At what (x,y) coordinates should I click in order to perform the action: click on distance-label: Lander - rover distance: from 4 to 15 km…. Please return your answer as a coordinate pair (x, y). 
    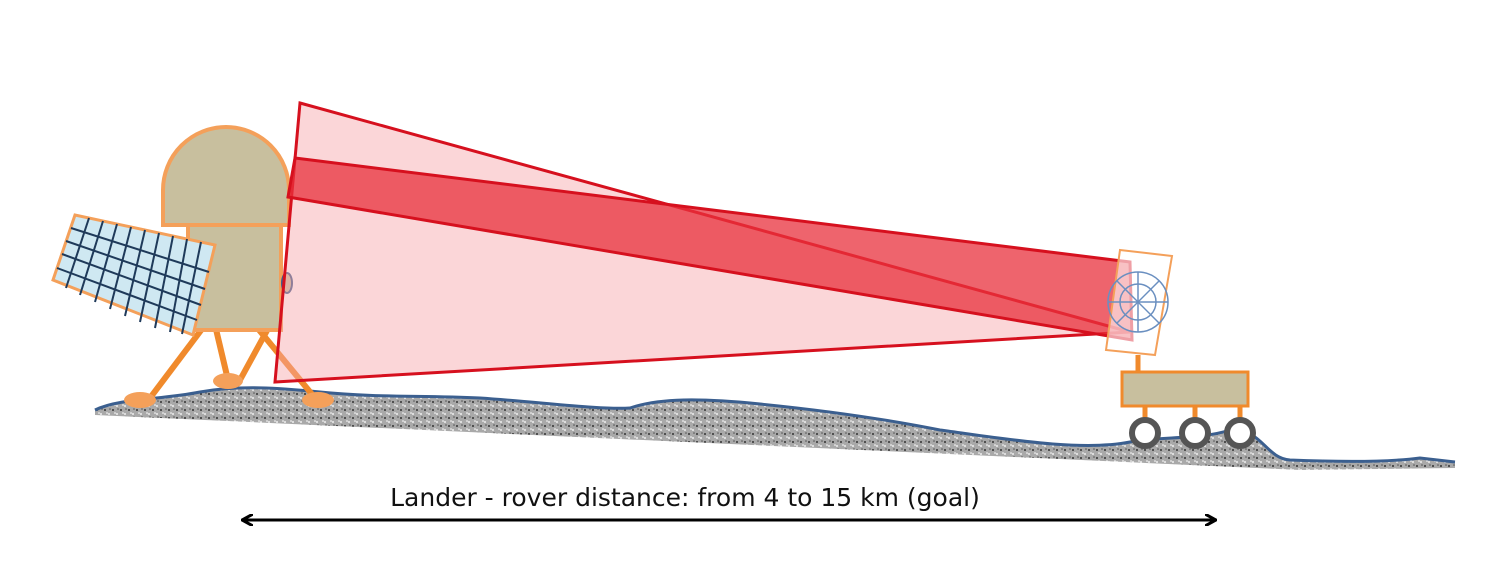
    Looking at the image, I should click on (685, 497).